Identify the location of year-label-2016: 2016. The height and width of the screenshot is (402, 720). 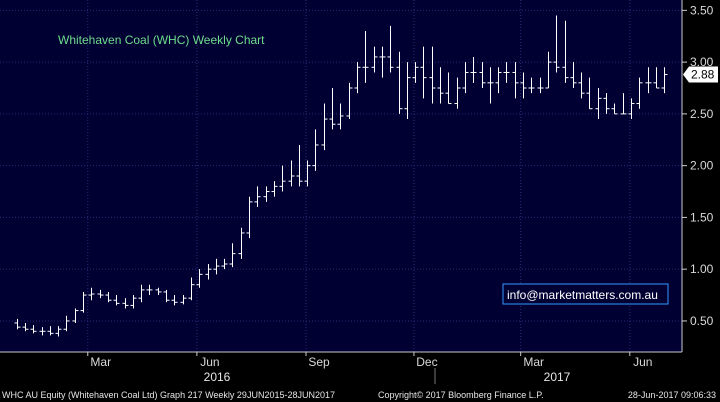
(217, 377).